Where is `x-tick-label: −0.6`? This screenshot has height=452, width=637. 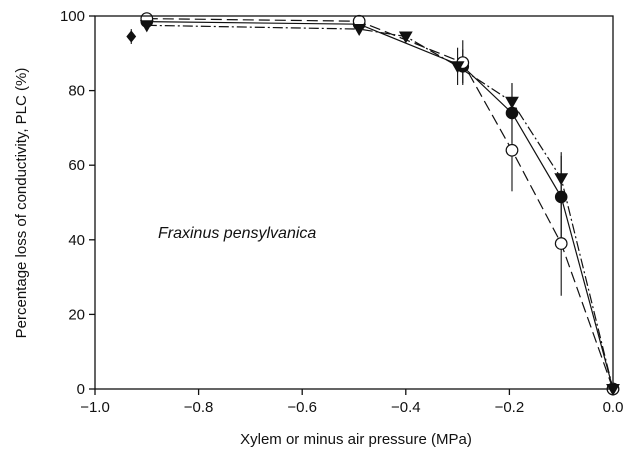
x-tick-label: −0.6 is located at coordinates (302, 407).